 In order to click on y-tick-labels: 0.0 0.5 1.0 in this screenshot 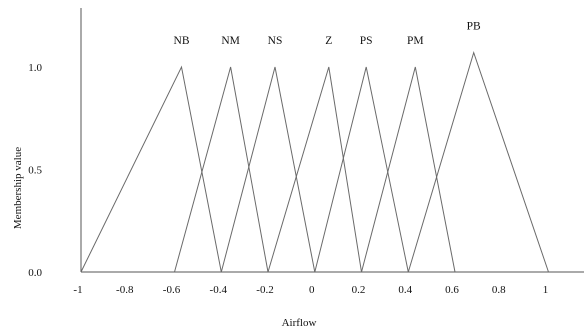, I will do `click(35, 170)`.